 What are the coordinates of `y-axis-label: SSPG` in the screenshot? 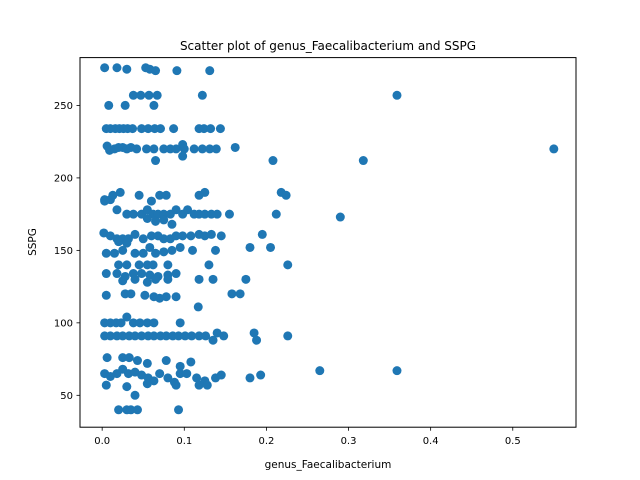 It's located at (33, 242).